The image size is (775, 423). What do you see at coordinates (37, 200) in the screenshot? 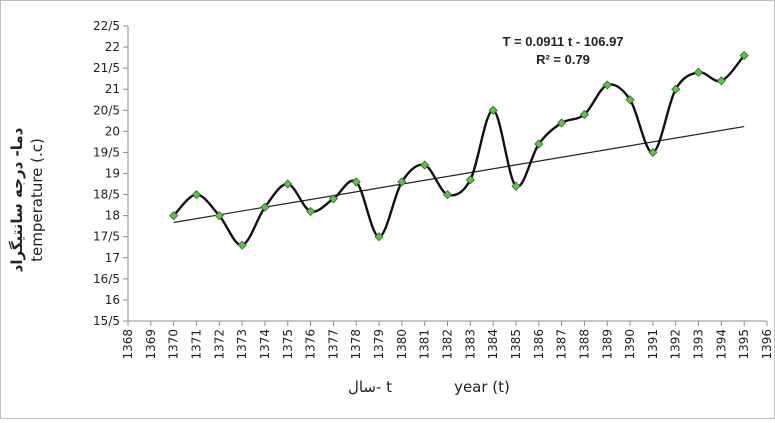
I see `y-axis-label-english: temperature (.c)` at bounding box center [37, 200].